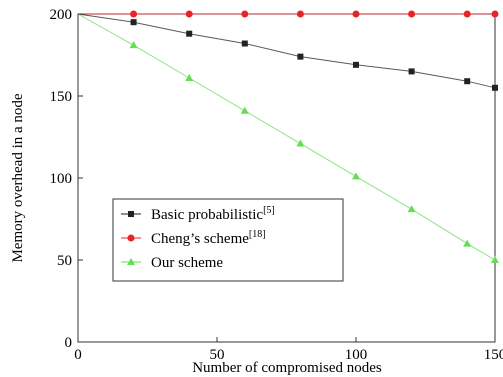 This screenshot has width=503, height=377. I want to click on legend-label-0: Basic probabilistic[5], so click(213, 214).